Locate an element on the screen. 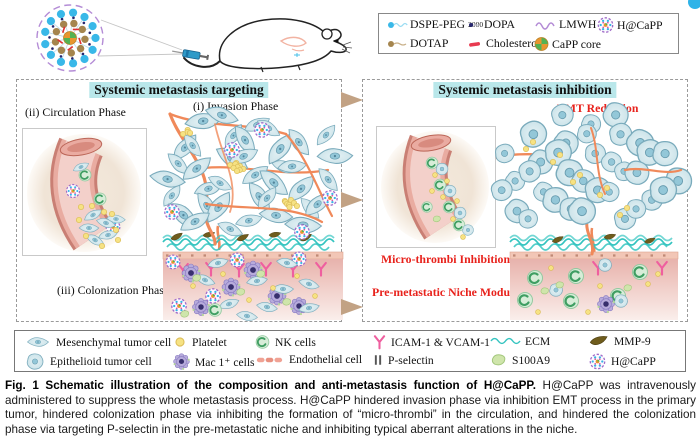 This screenshot has width=700, height=439. legend-item-nk: NK cells is located at coordinates (285, 342).